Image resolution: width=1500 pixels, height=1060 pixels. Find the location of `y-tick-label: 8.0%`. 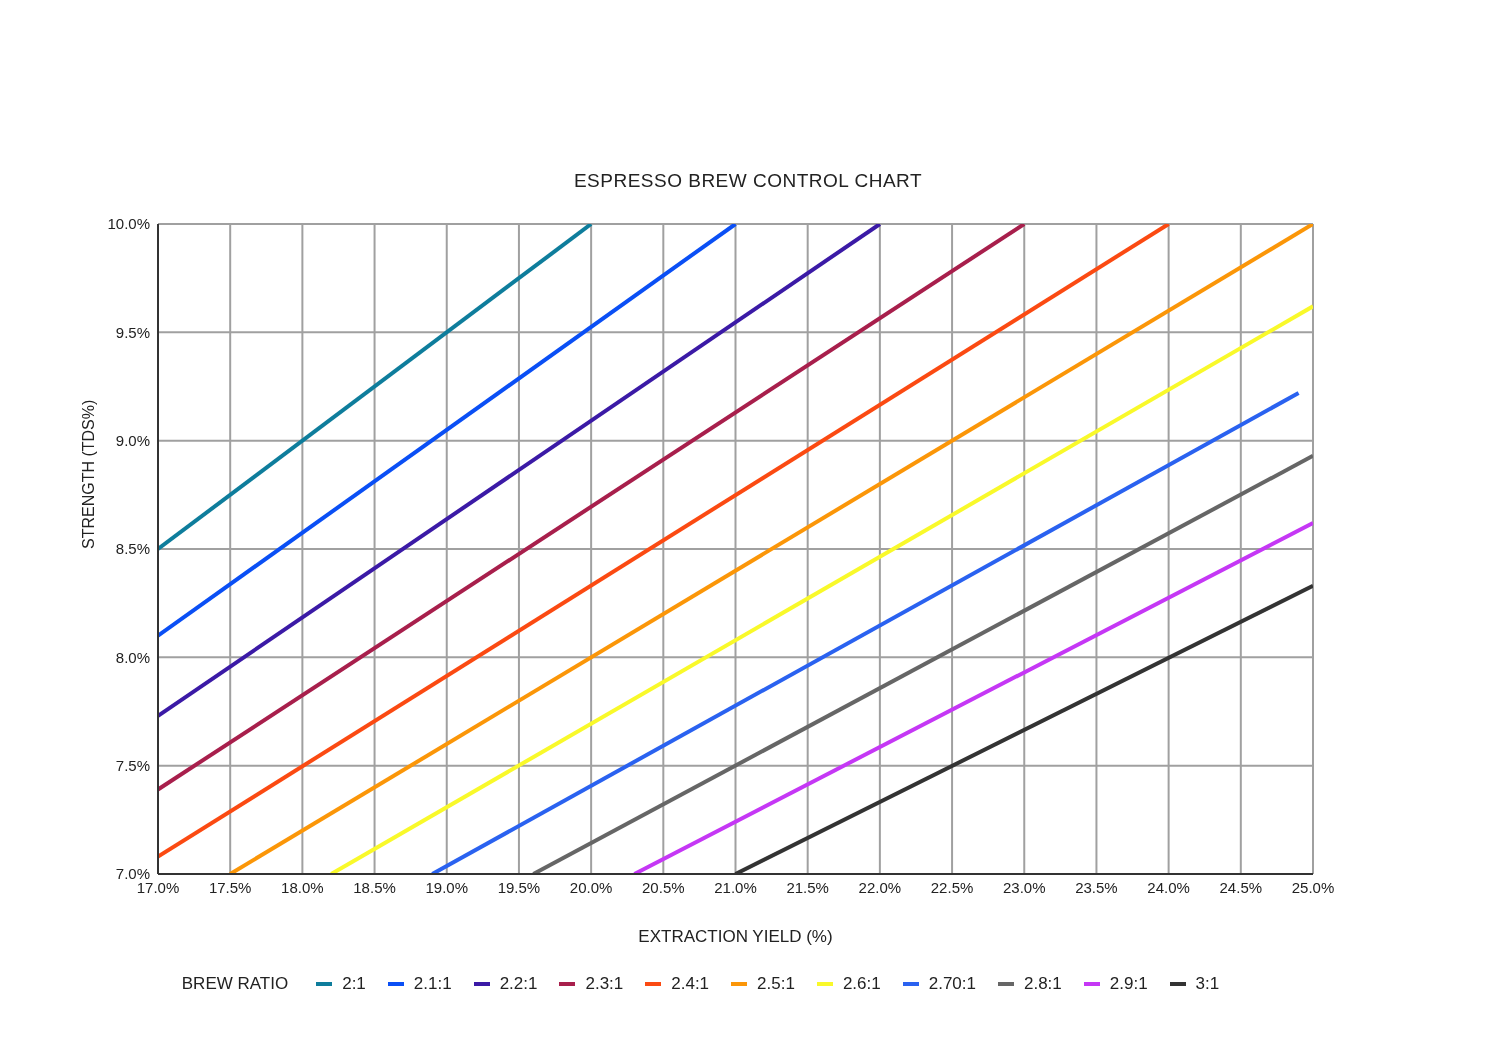

y-tick-label: 8.0% is located at coordinates (132, 657).